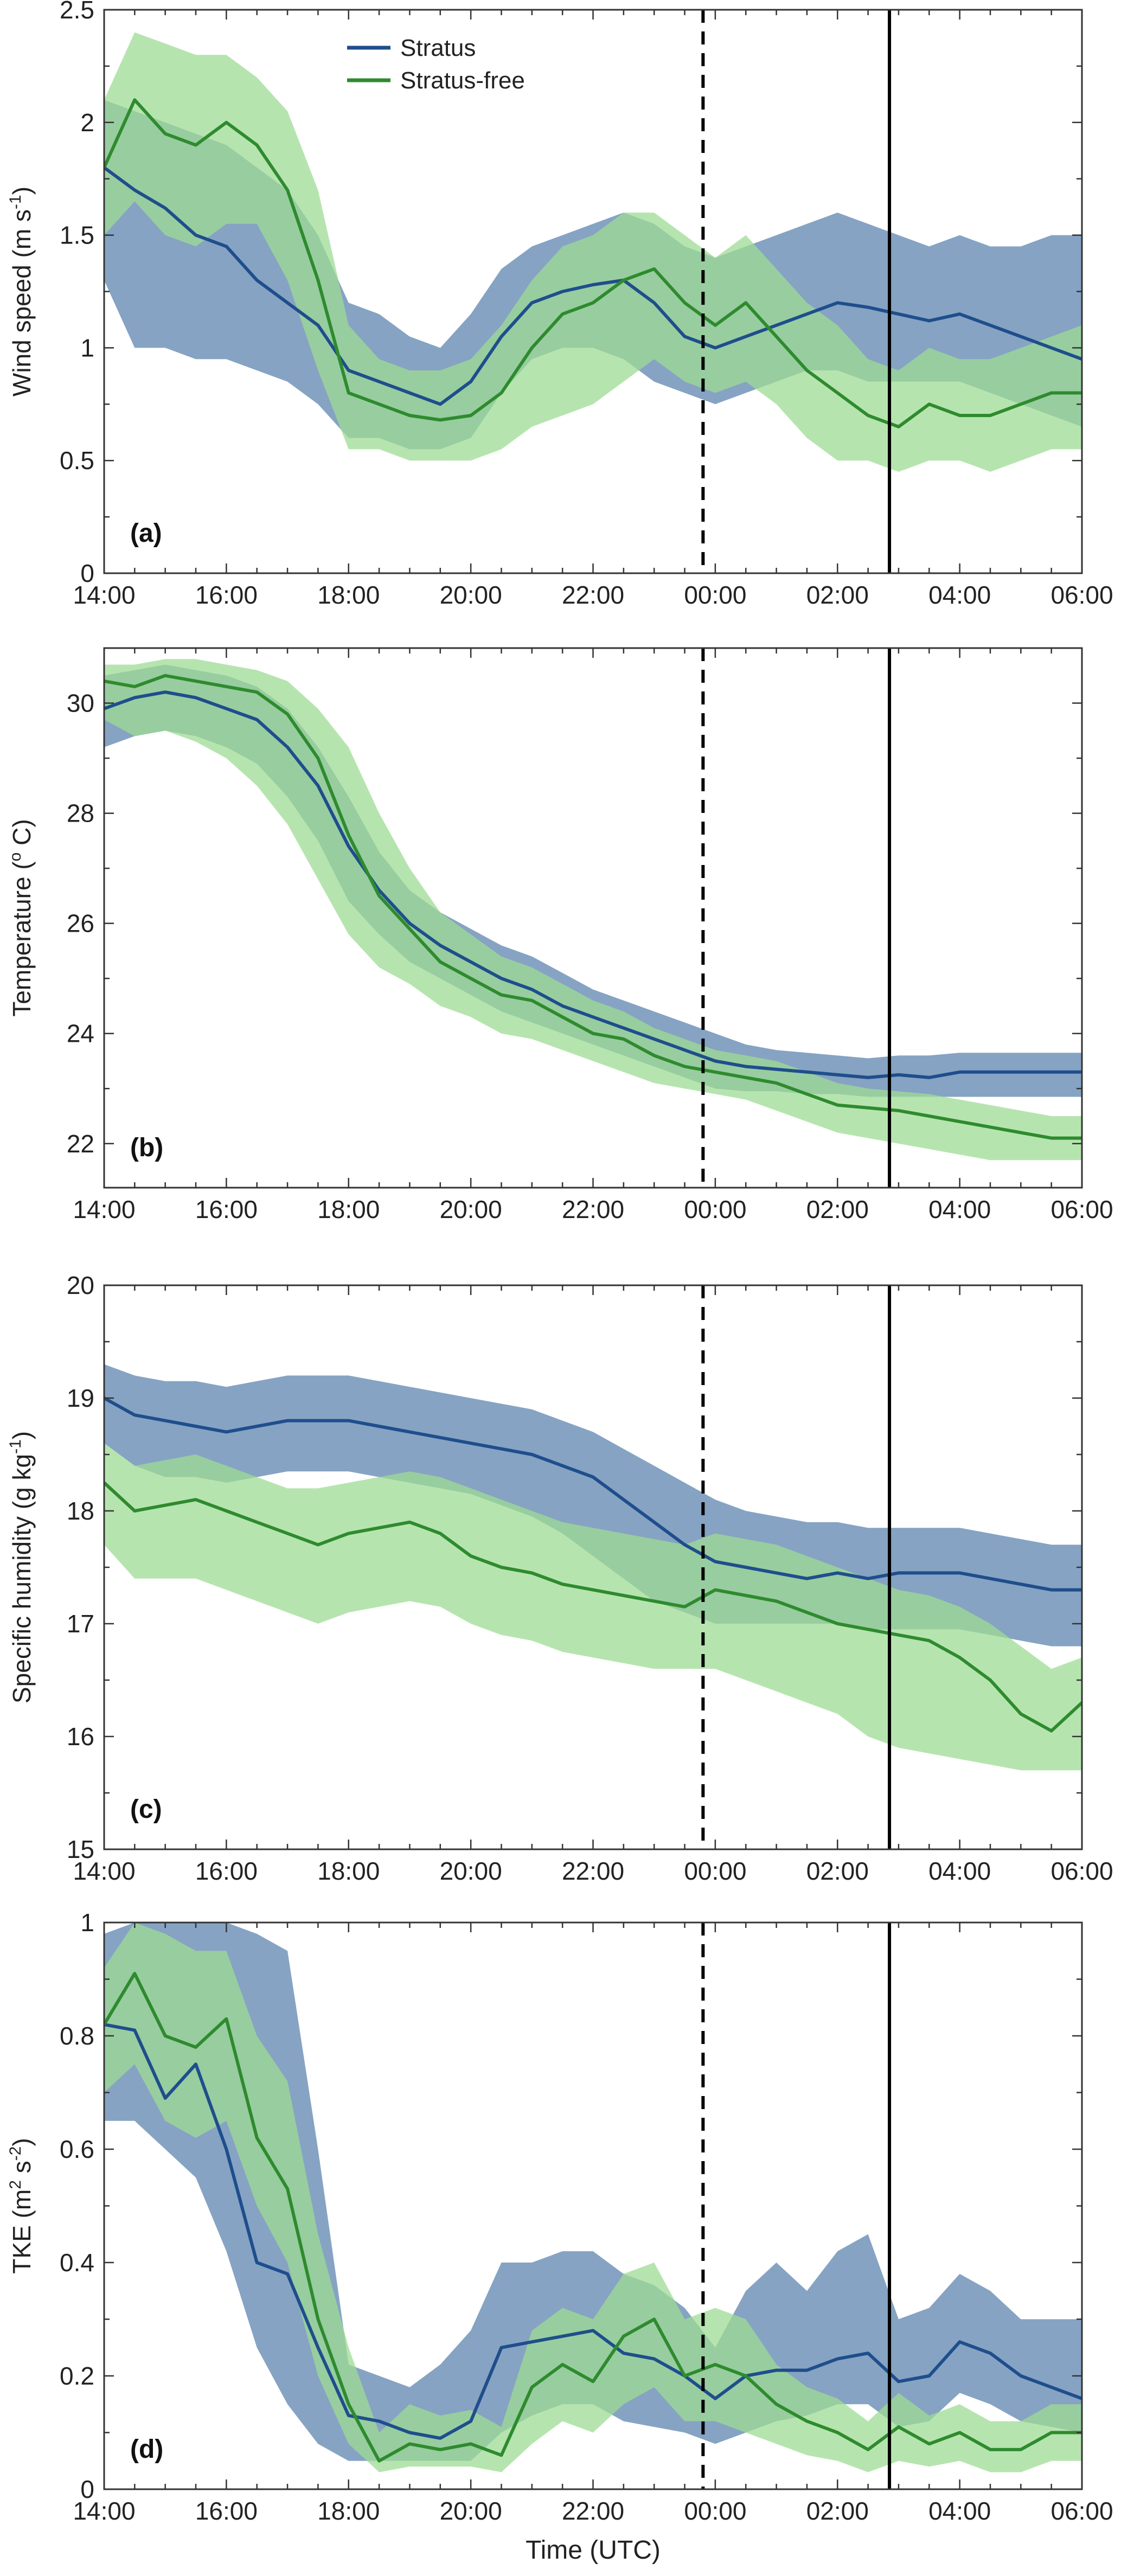 The height and width of the screenshot is (2576, 1121). I want to click on y-tick-label: 20, so click(80, 1285).